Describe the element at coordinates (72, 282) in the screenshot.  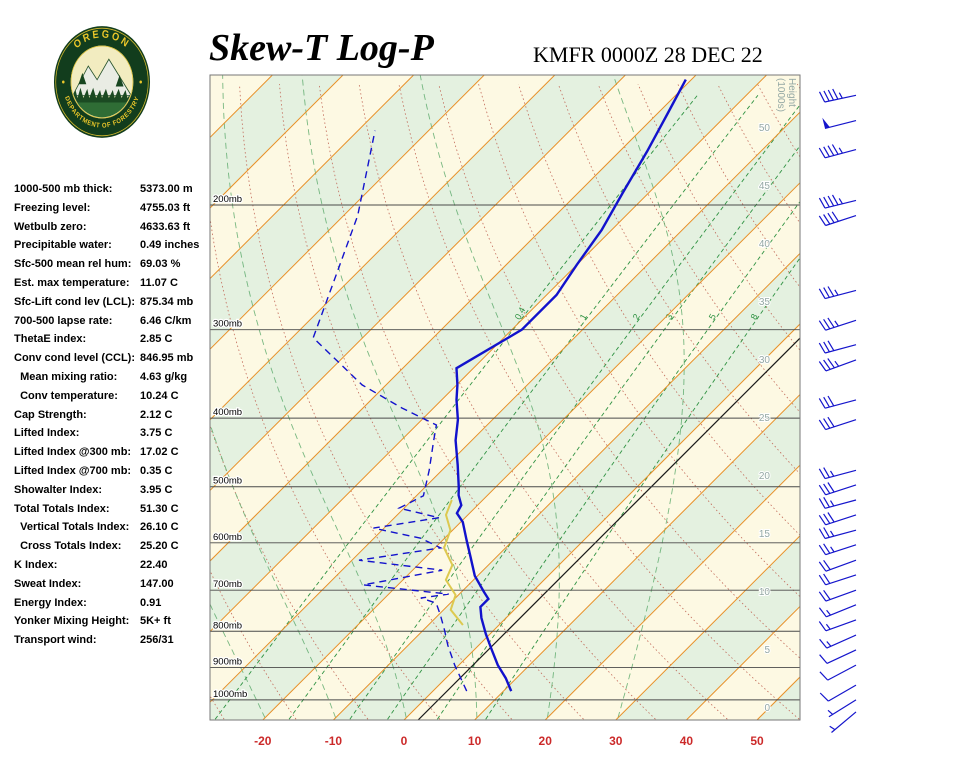
I see `index-label: Est. max temperature:` at that location.